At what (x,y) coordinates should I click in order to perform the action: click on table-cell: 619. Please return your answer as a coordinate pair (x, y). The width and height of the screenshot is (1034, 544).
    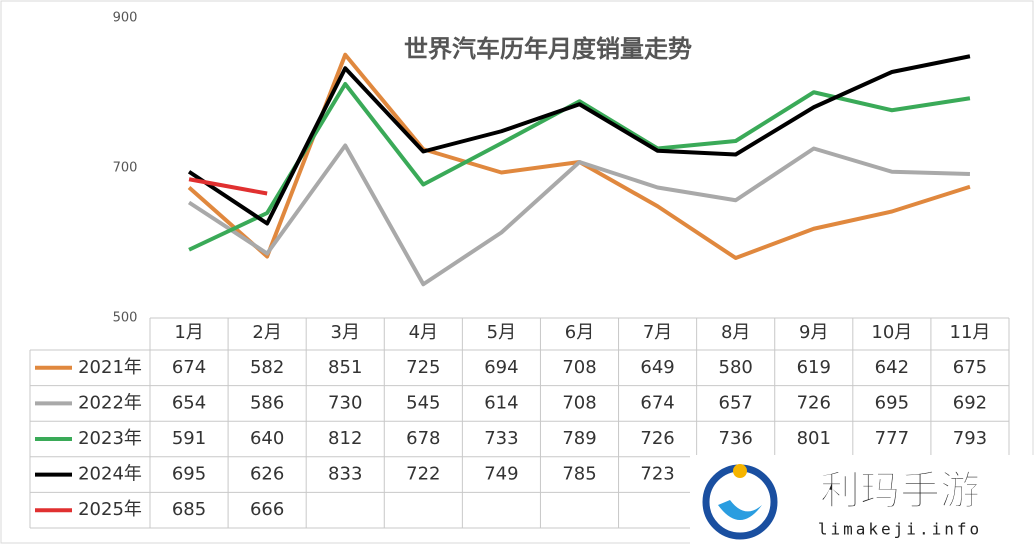
    Looking at the image, I should click on (814, 367).